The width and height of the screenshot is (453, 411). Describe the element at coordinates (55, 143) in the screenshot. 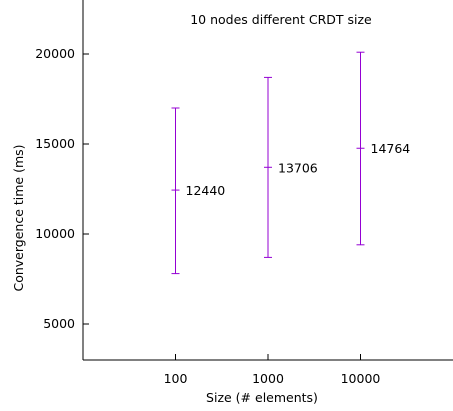

I see `y-tick-label: 15000` at that location.